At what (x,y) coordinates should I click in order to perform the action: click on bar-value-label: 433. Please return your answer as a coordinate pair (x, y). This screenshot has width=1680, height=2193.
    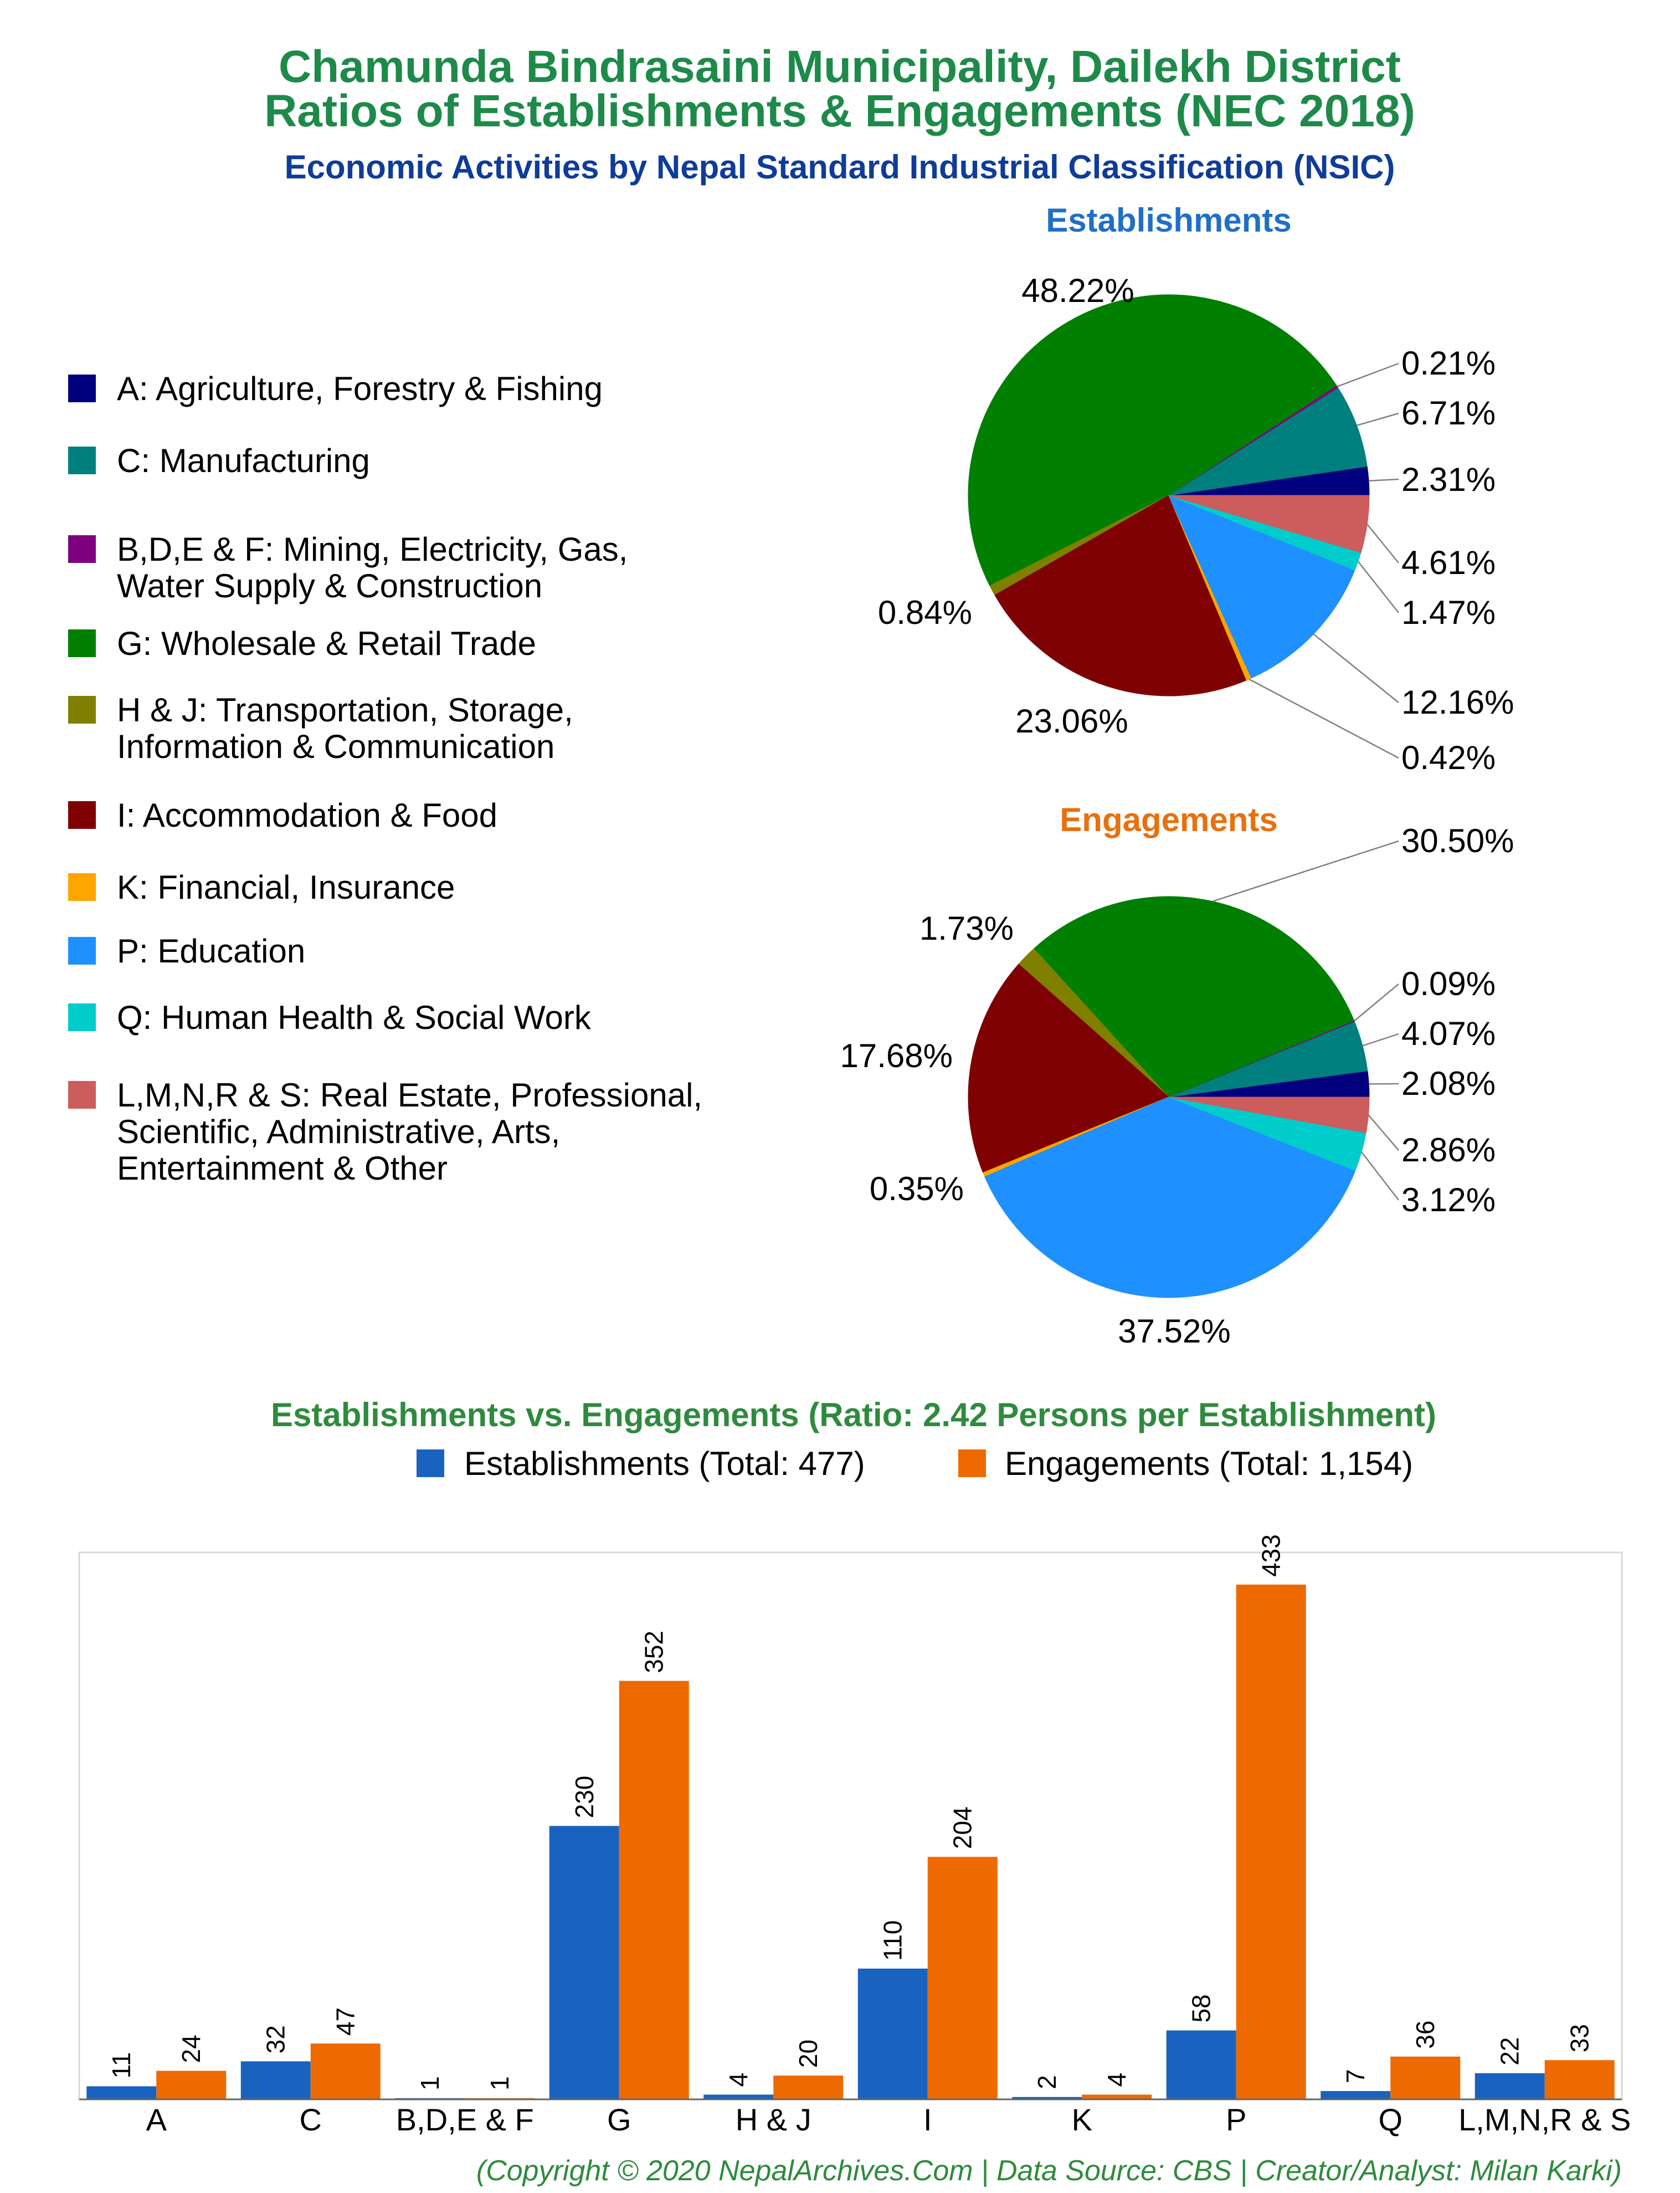
    Looking at the image, I should click on (1271, 1555).